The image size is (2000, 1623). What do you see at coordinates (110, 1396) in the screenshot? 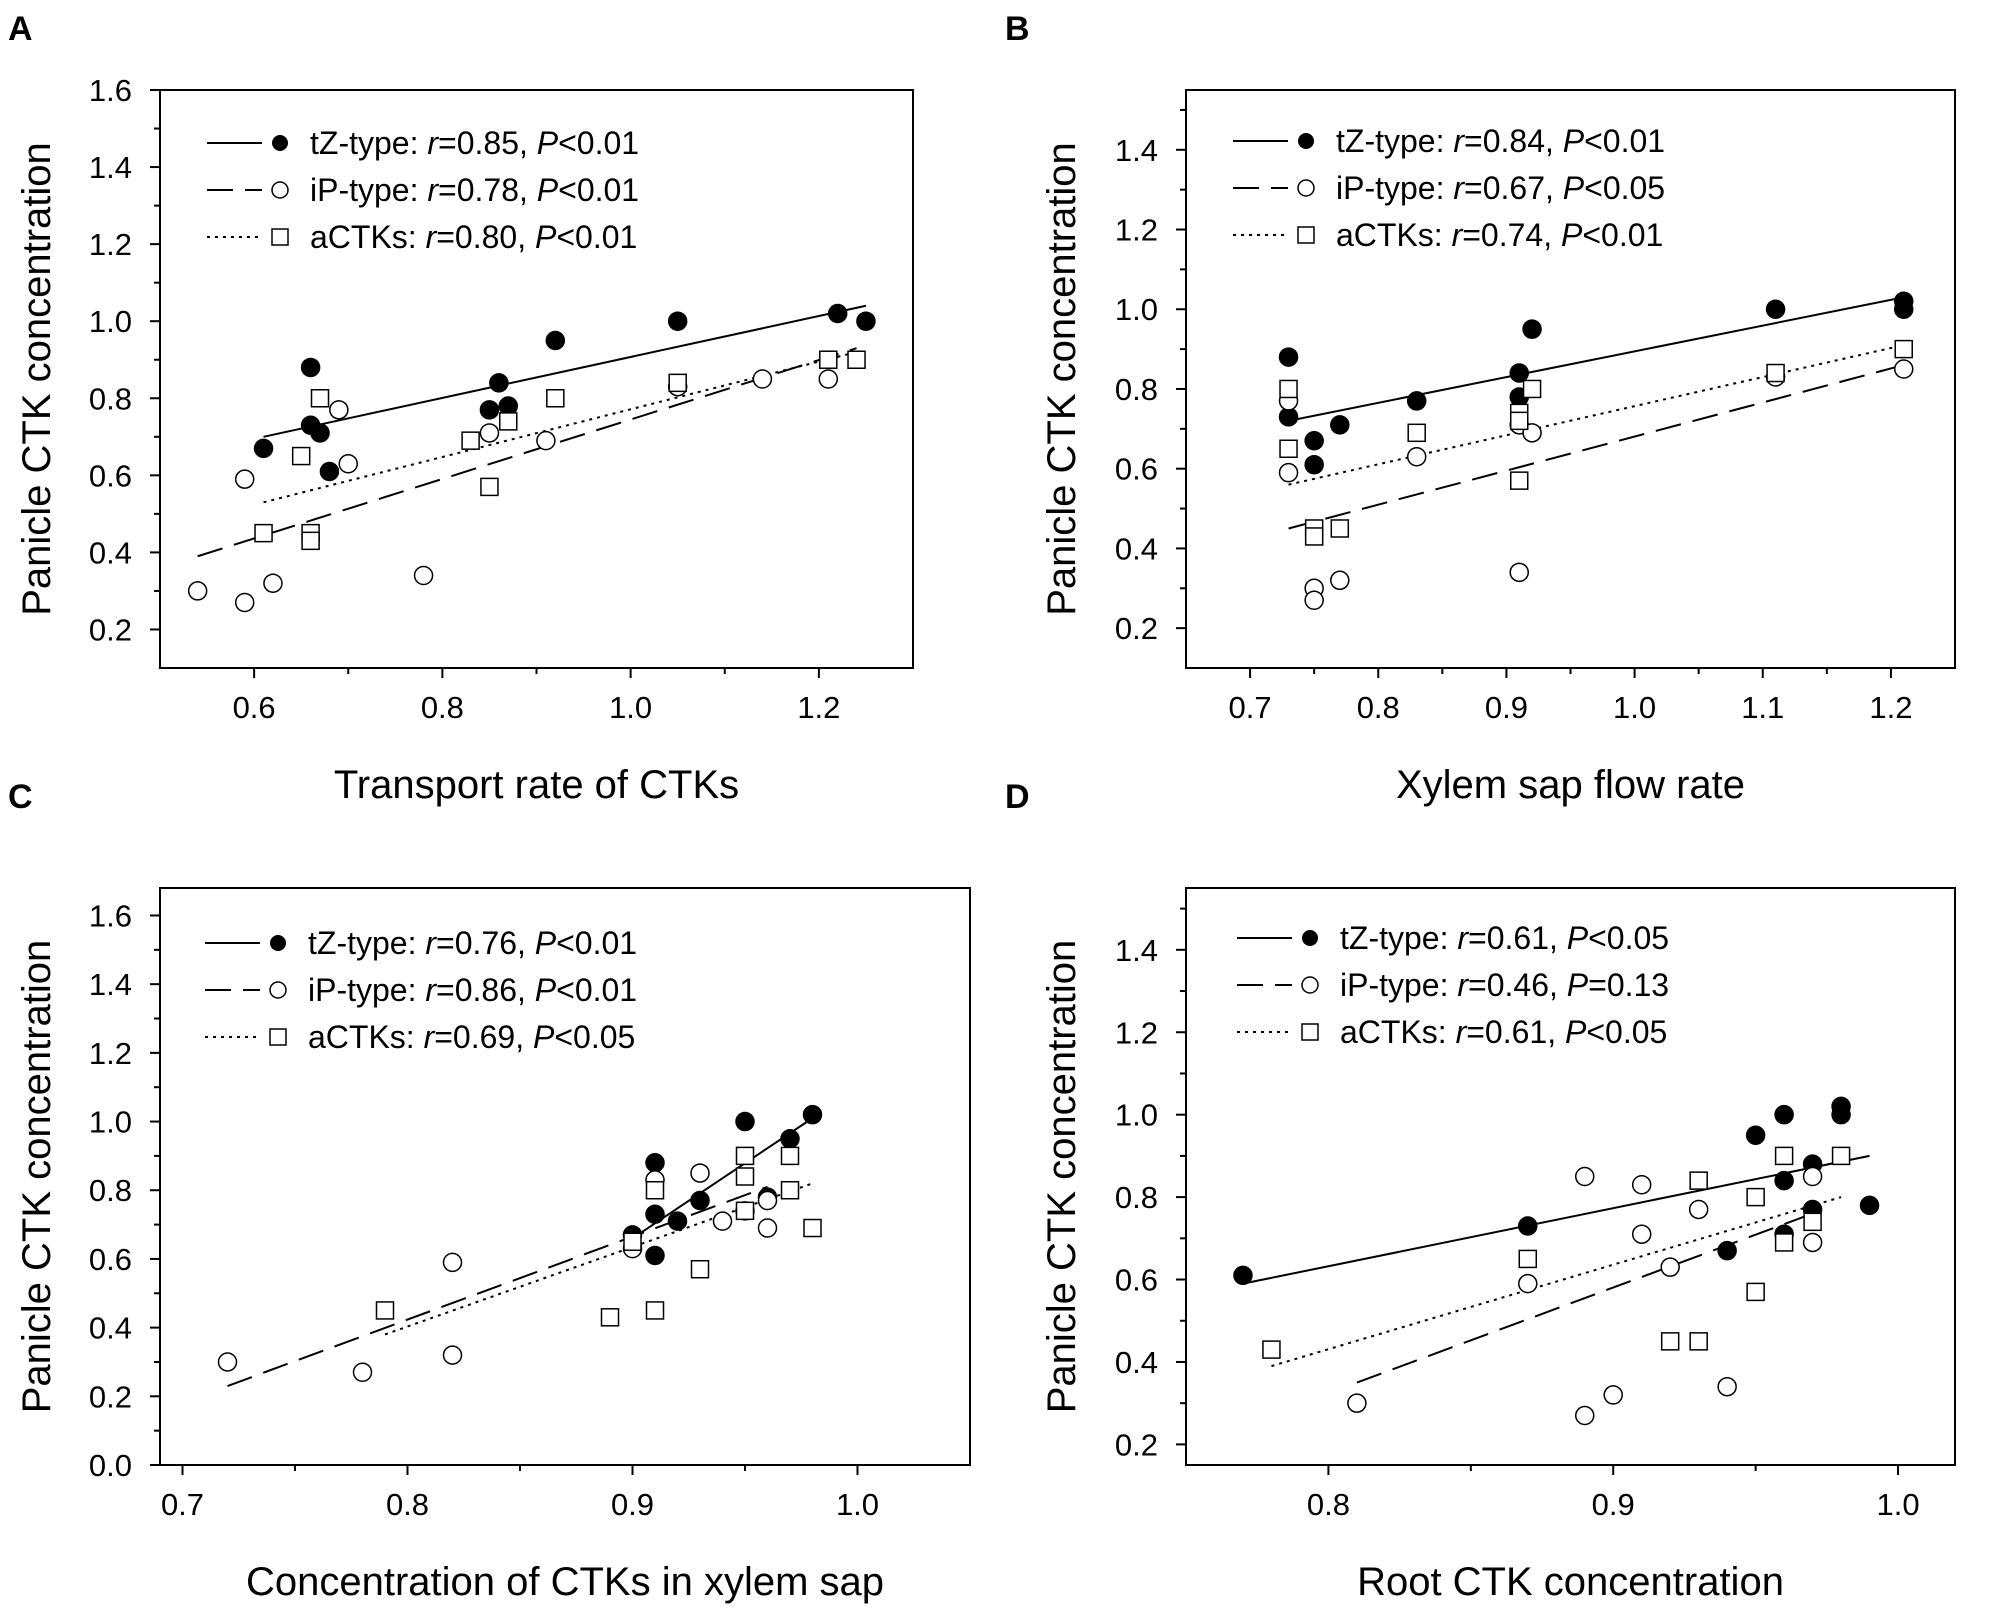
I see `y-tick-label: 0.2` at bounding box center [110, 1396].